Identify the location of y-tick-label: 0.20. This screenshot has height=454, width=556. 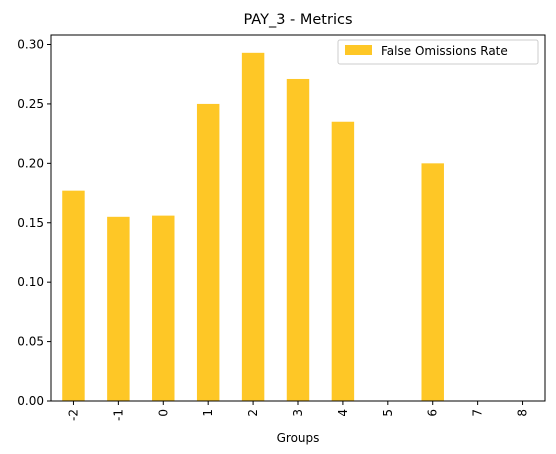
(30, 163).